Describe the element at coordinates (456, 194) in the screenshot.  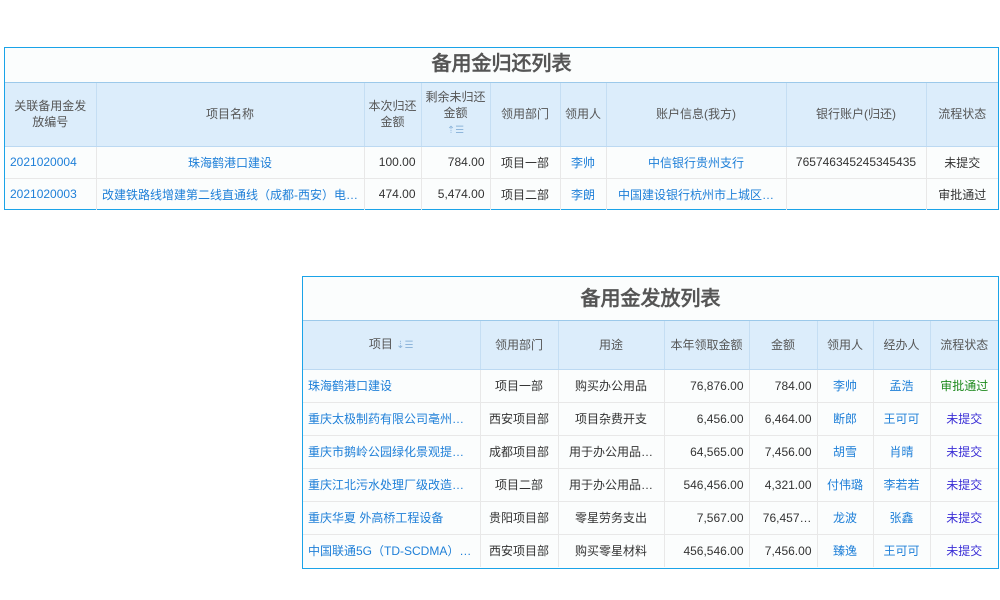
I see `cell-remaining-amount: 5,474.00` at that location.